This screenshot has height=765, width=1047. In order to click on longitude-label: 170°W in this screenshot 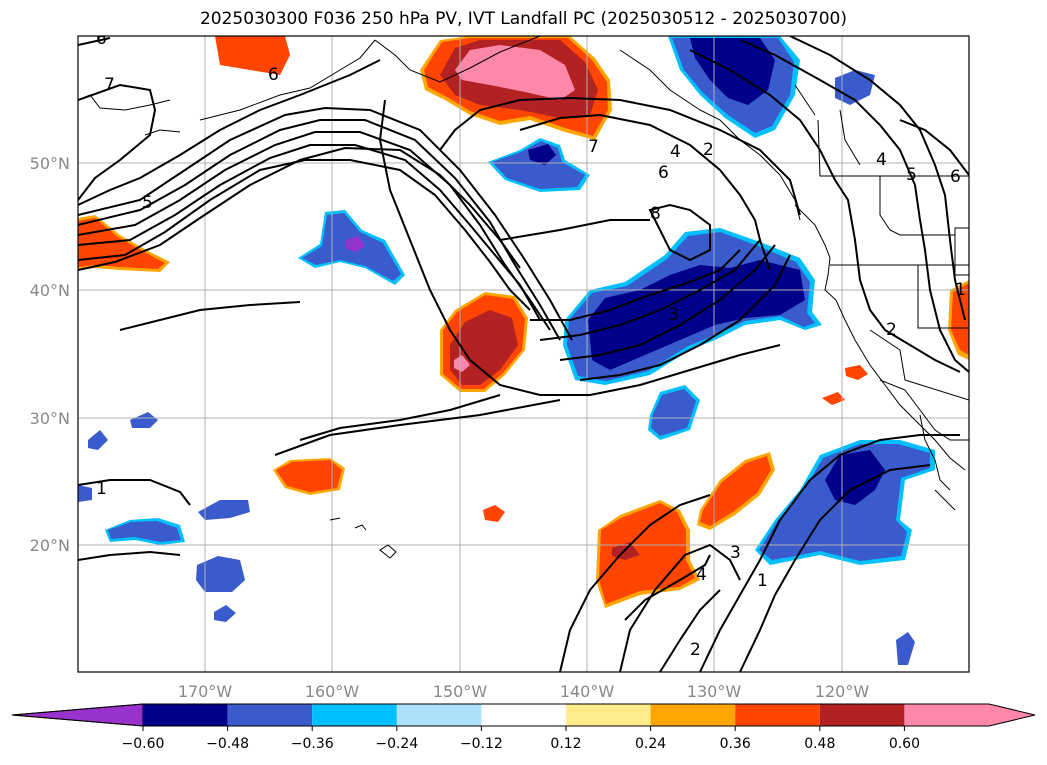, I will do `click(205, 691)`.